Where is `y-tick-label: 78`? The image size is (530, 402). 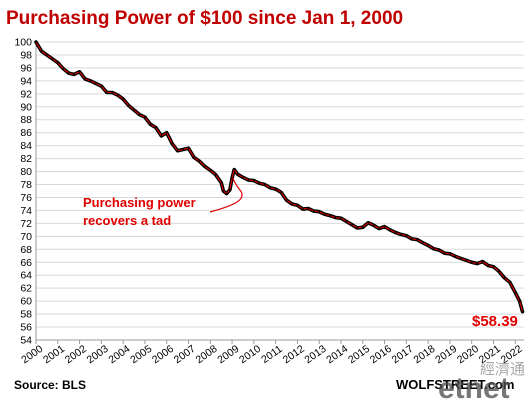
y-tick-label: 78 is located at coordinates (26, 185).